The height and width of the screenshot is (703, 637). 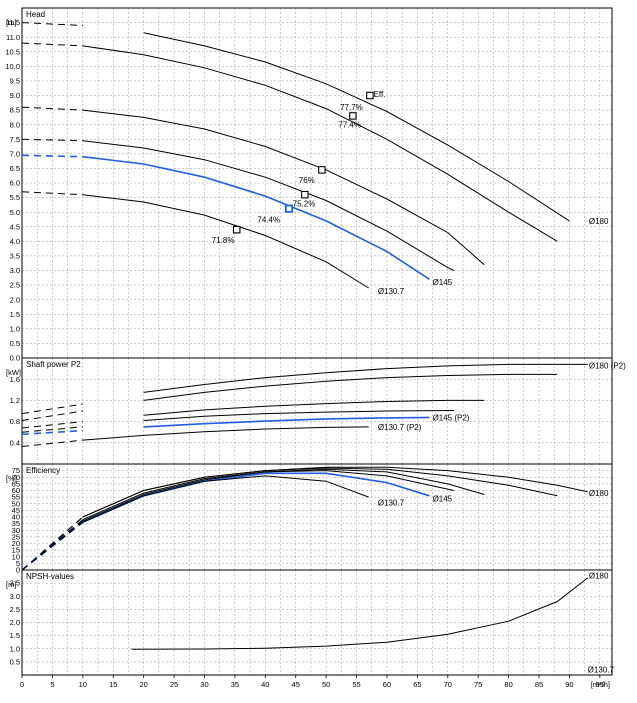 I want to click on marker-label: 71.8%, so click(x=223, y=240).